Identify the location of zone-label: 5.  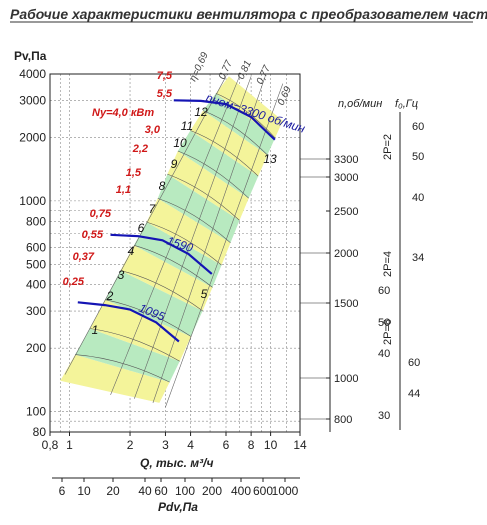
(204, 294).